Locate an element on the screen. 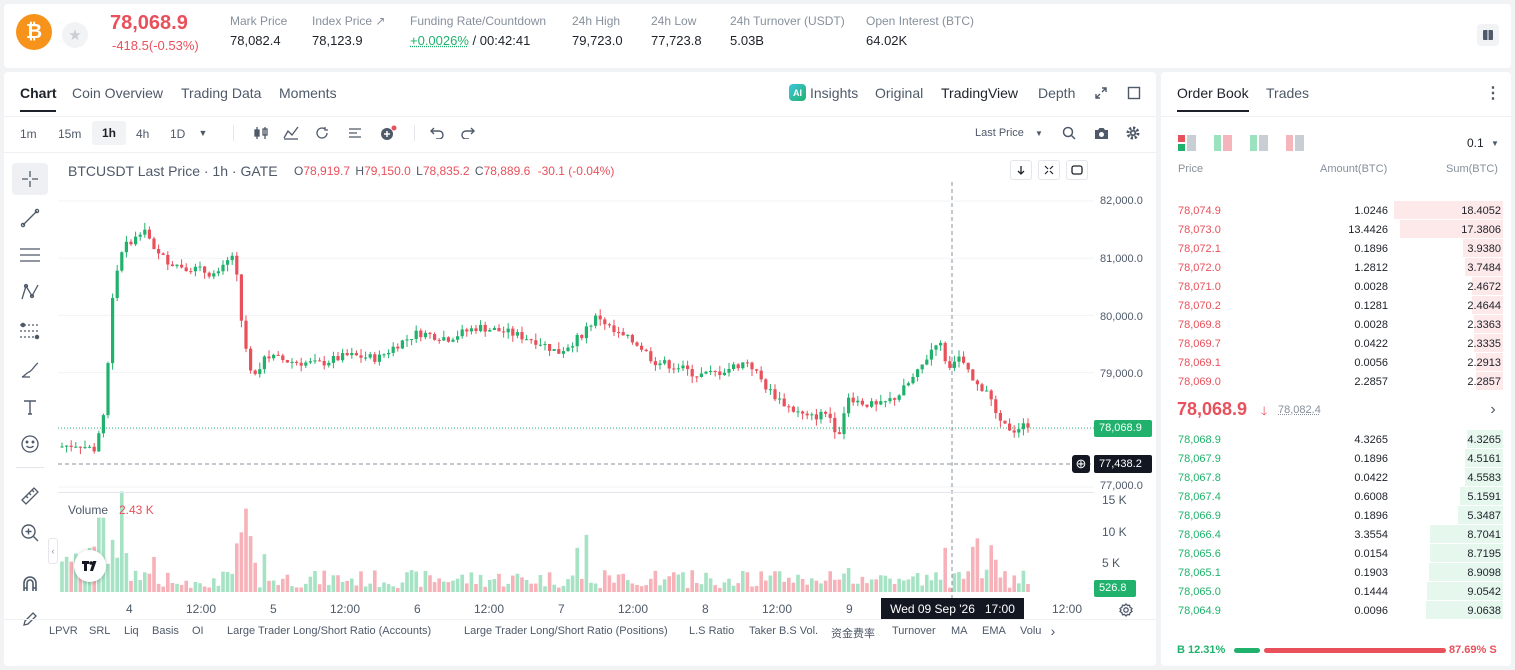  magnet-icon is located at coordinates (30, 584).